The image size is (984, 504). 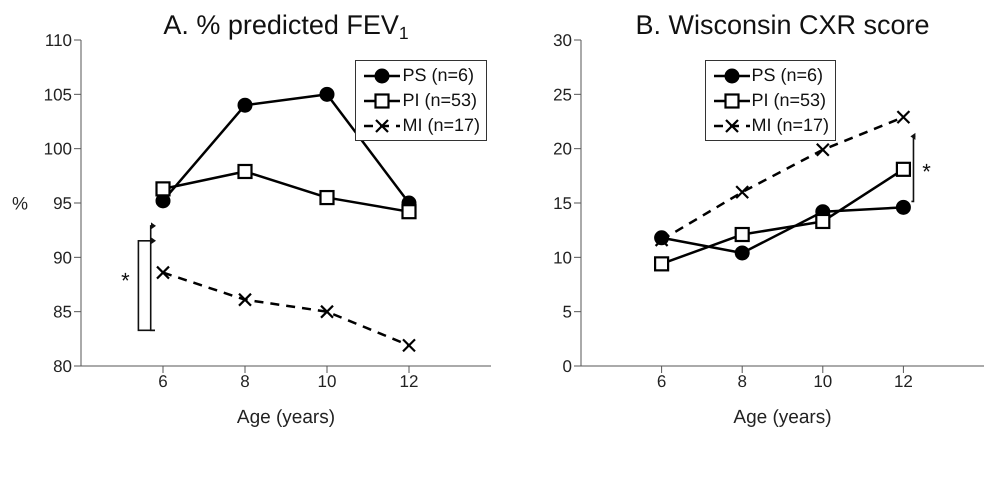 What do you see at coordinates (20, 203) in the screenshot?
I see `y-axis-title: %` at bounding box center [20, 203].